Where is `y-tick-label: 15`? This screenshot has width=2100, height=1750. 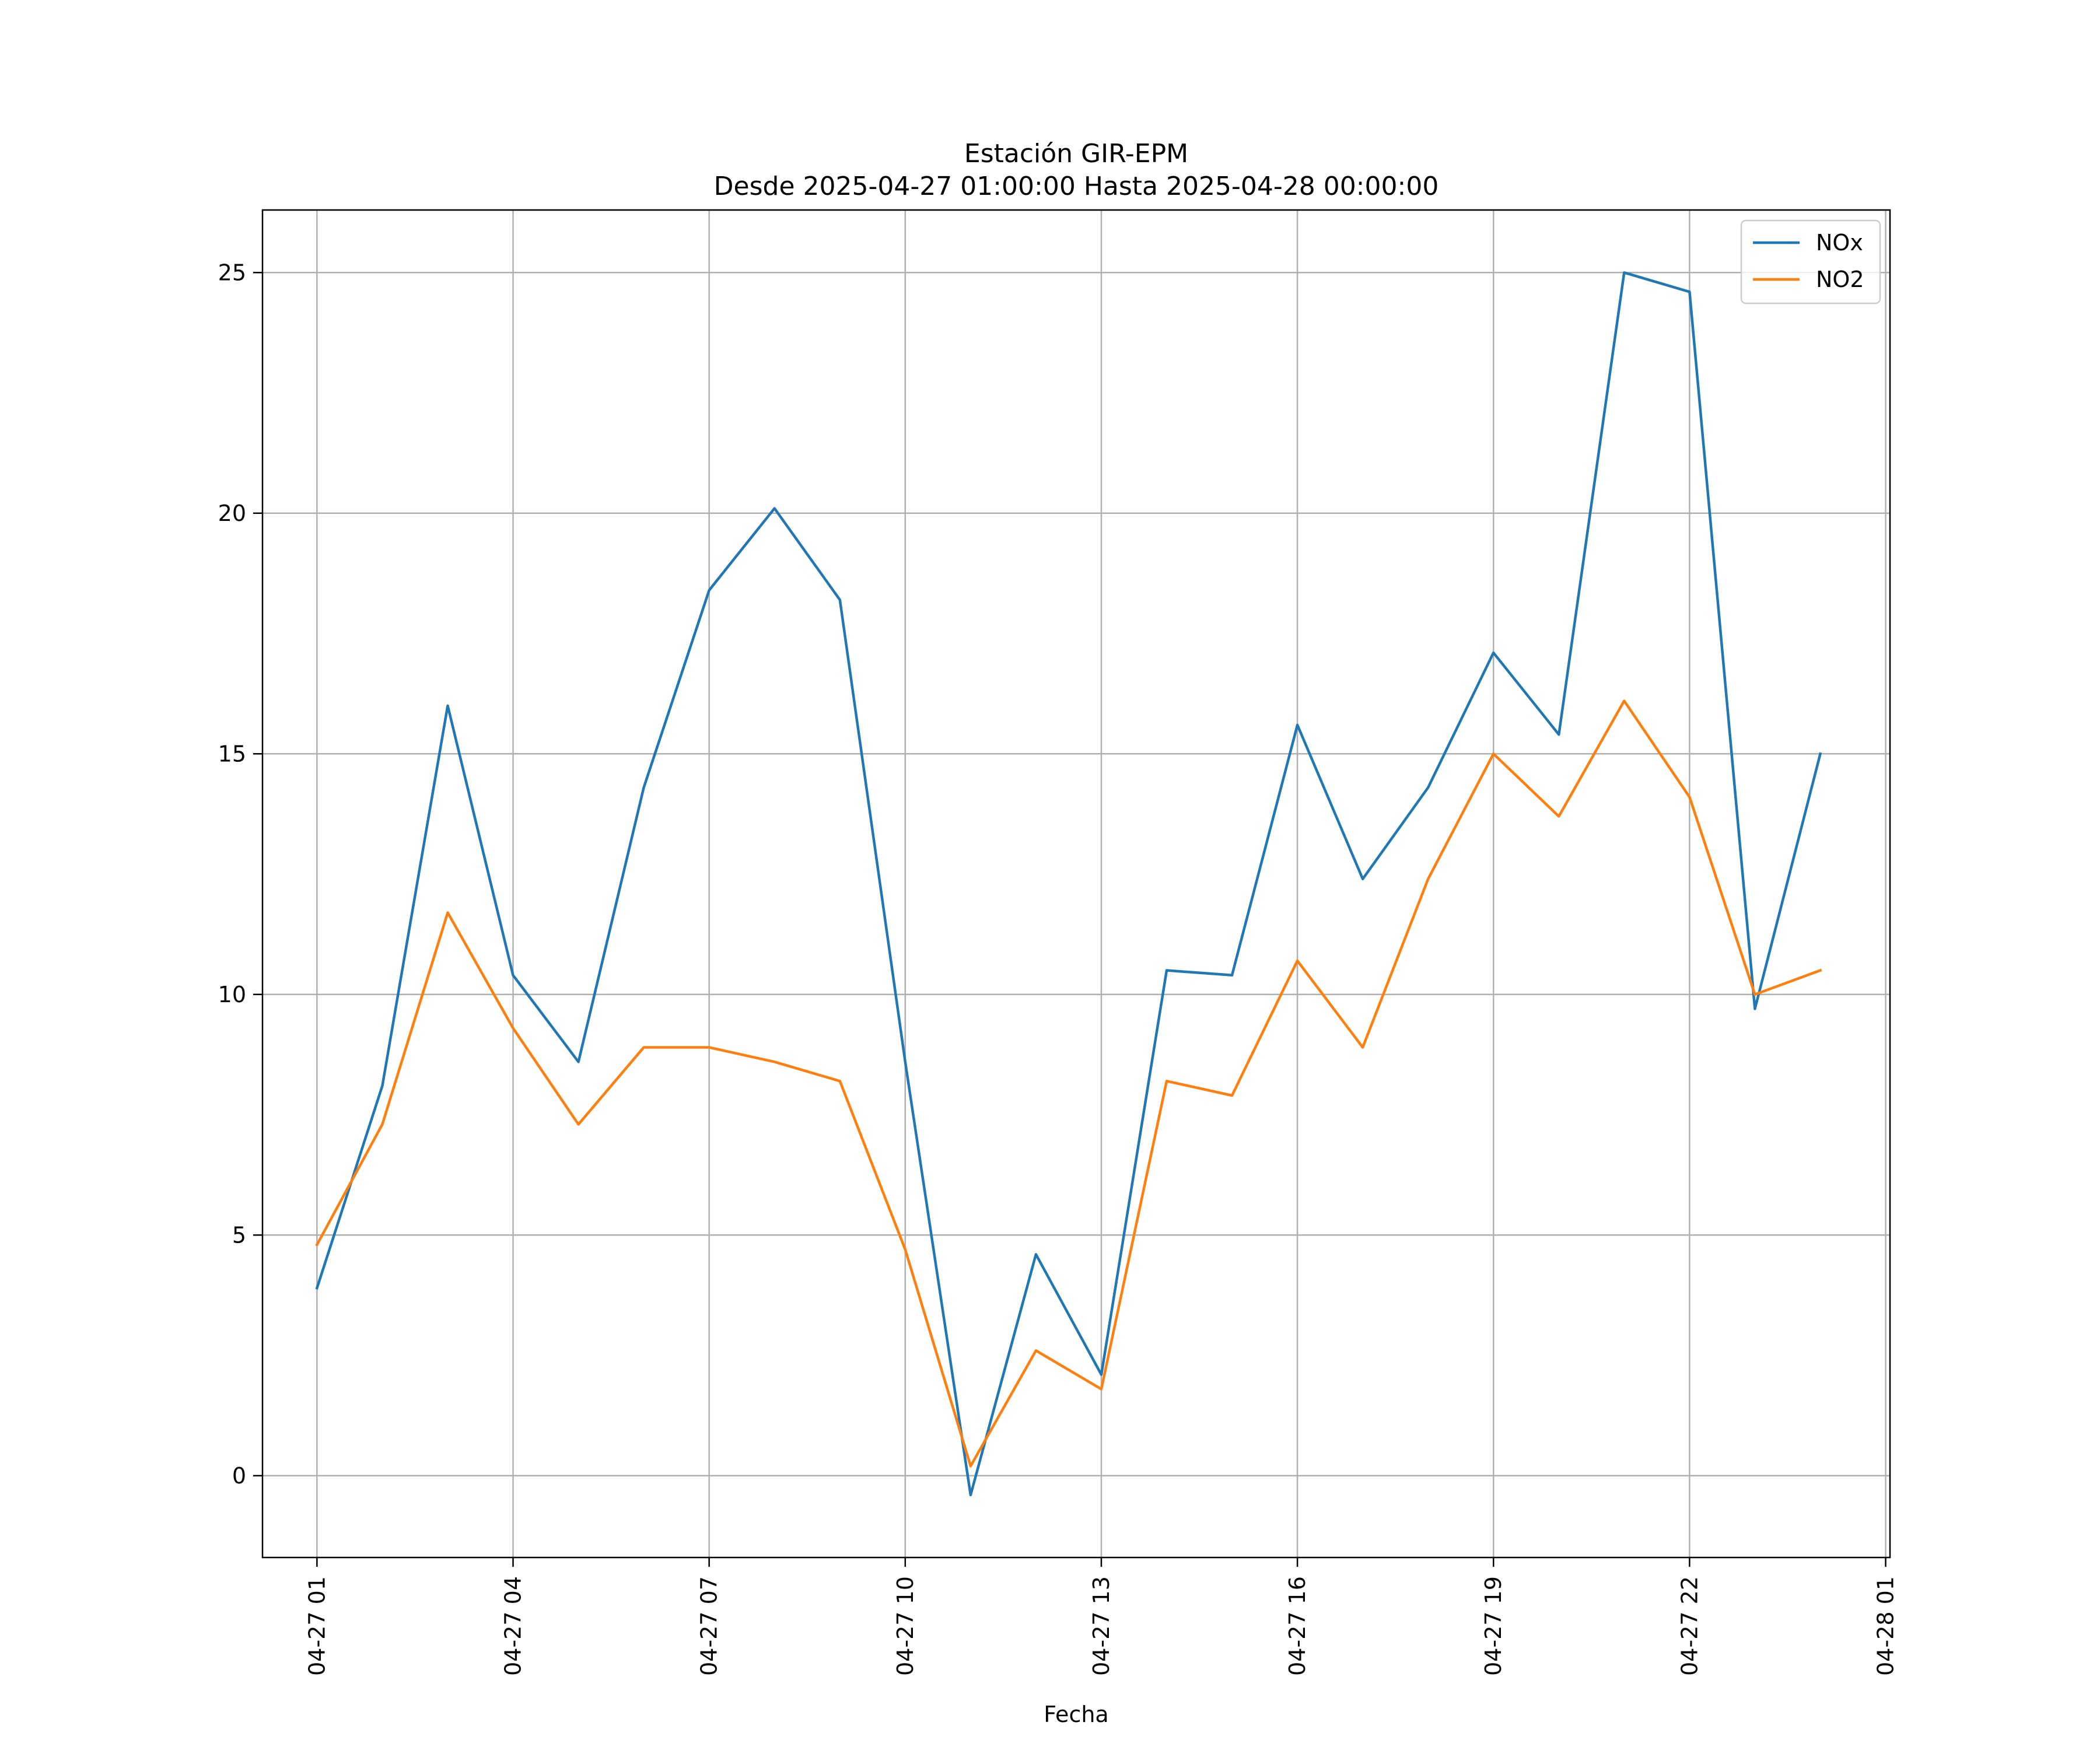
y-tick-label: 15 is located at coordinates (232, 753).